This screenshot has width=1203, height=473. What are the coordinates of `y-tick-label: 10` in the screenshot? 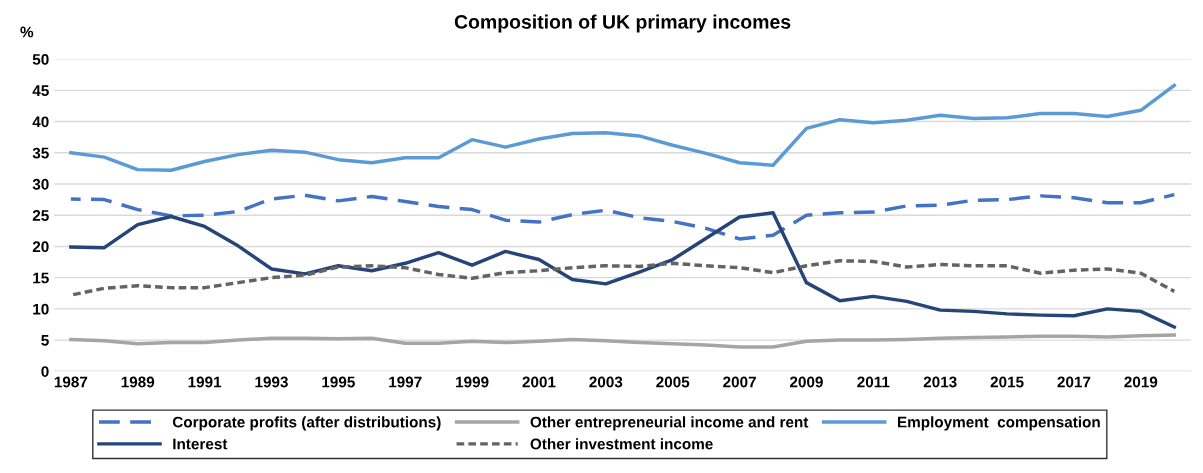 It's located at (41, 309).